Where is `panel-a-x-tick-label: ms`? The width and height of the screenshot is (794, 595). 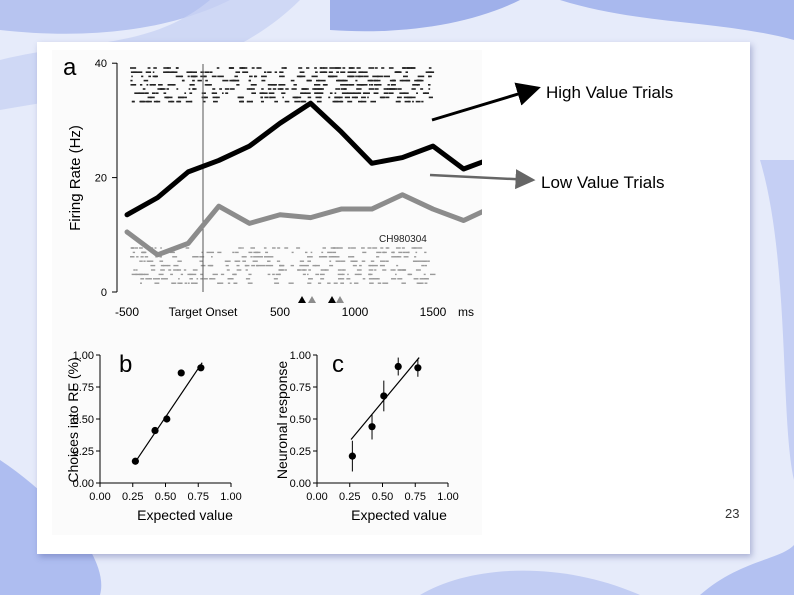 panel-a-x-tick-label: ms is located at coordinates (466, 312).